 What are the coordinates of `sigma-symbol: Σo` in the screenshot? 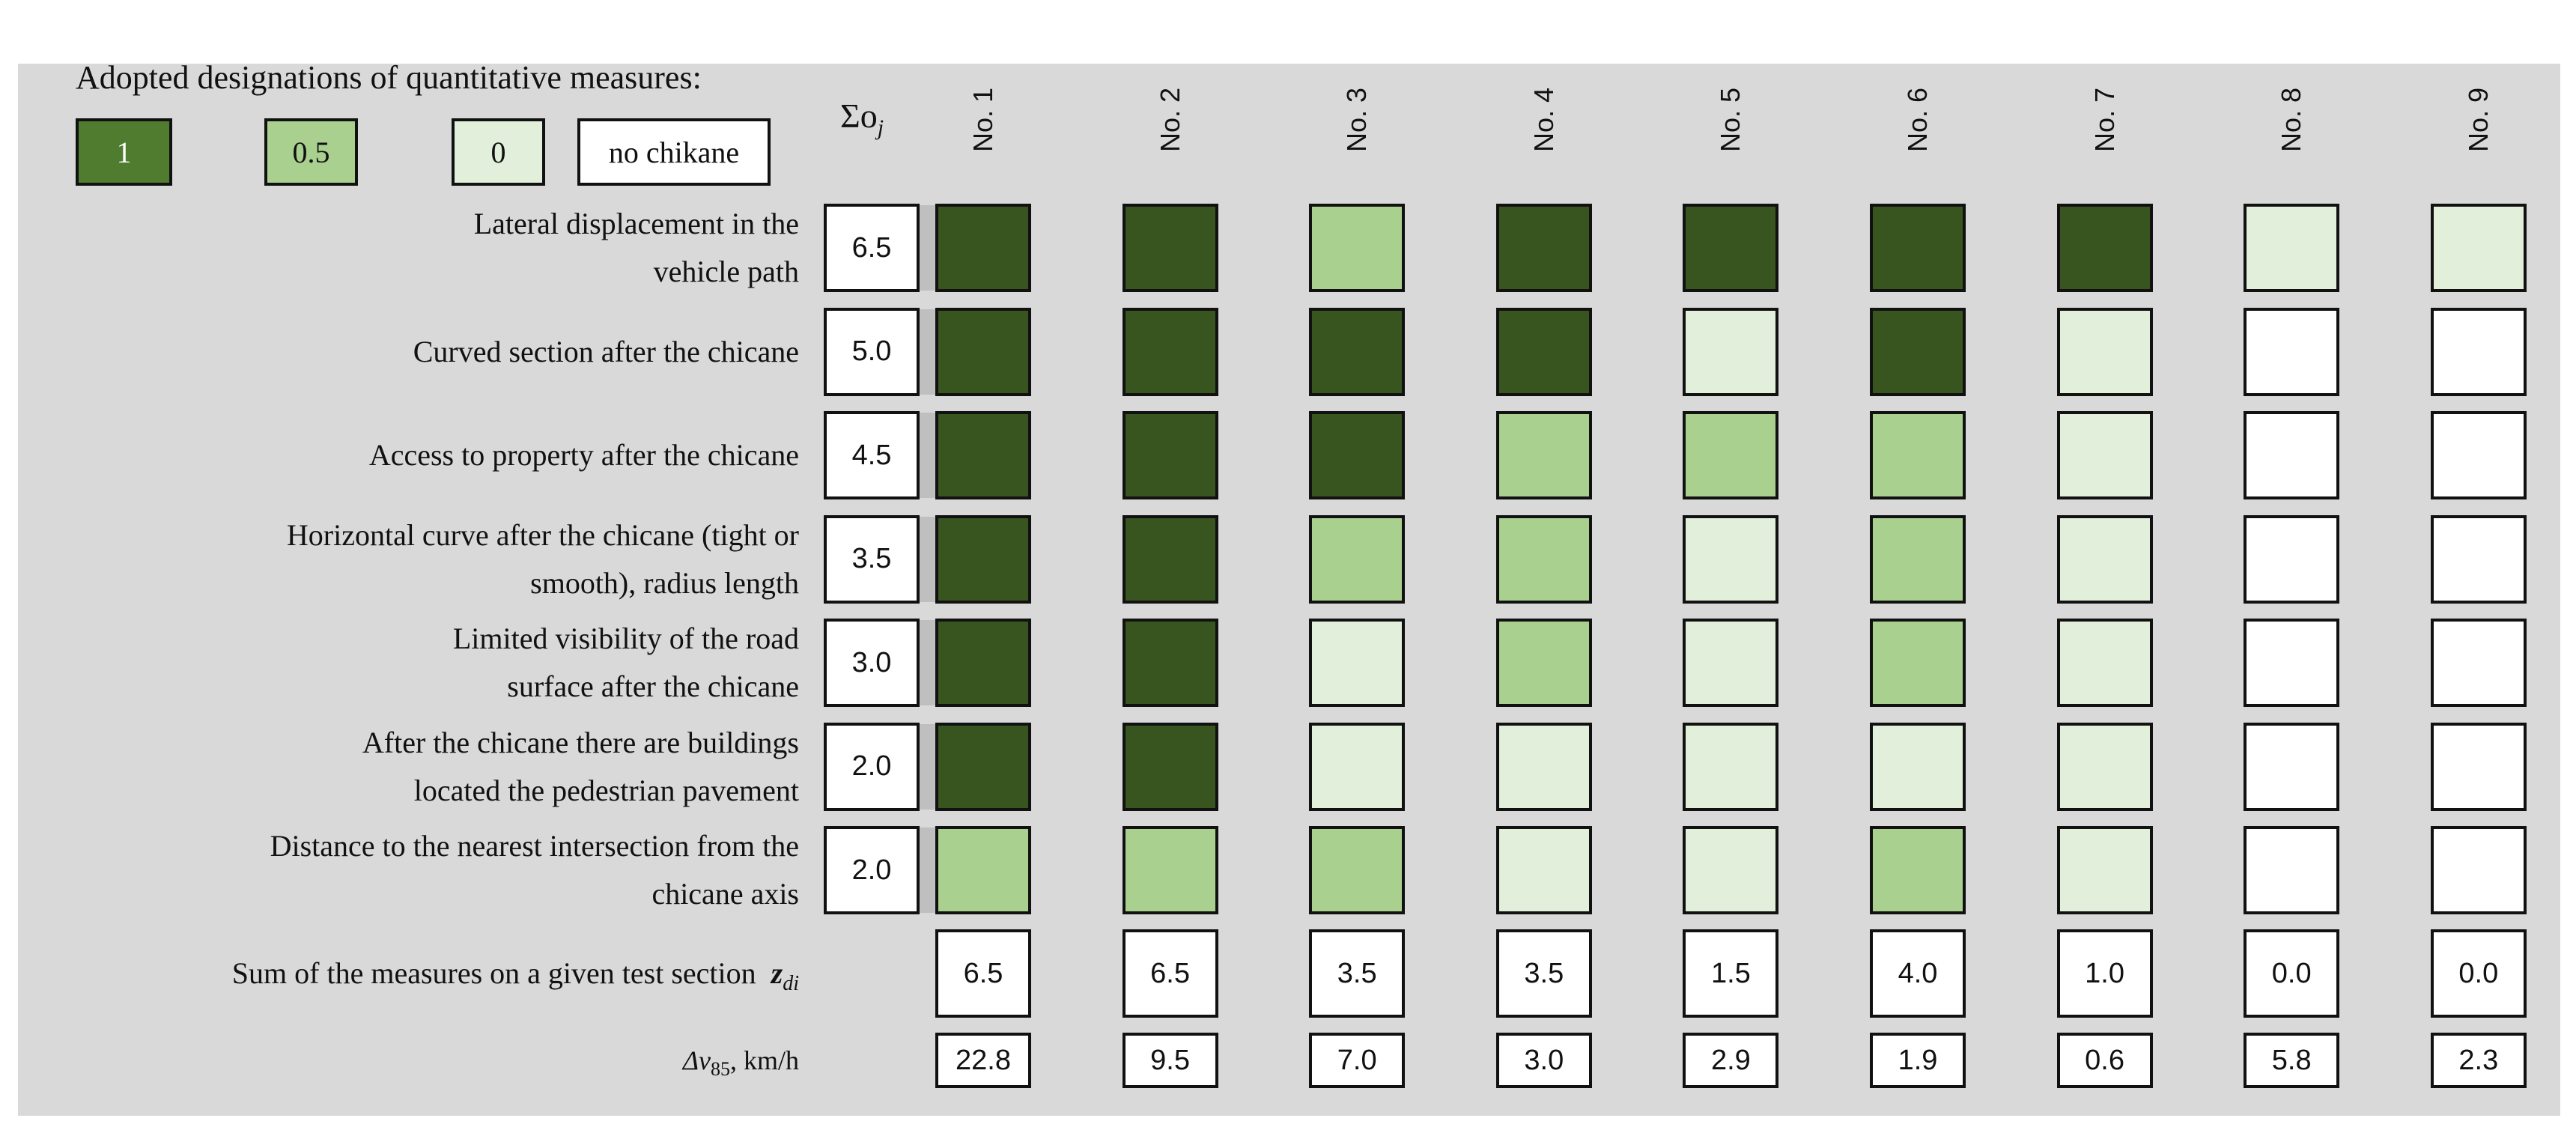 It's located at (859, 116).